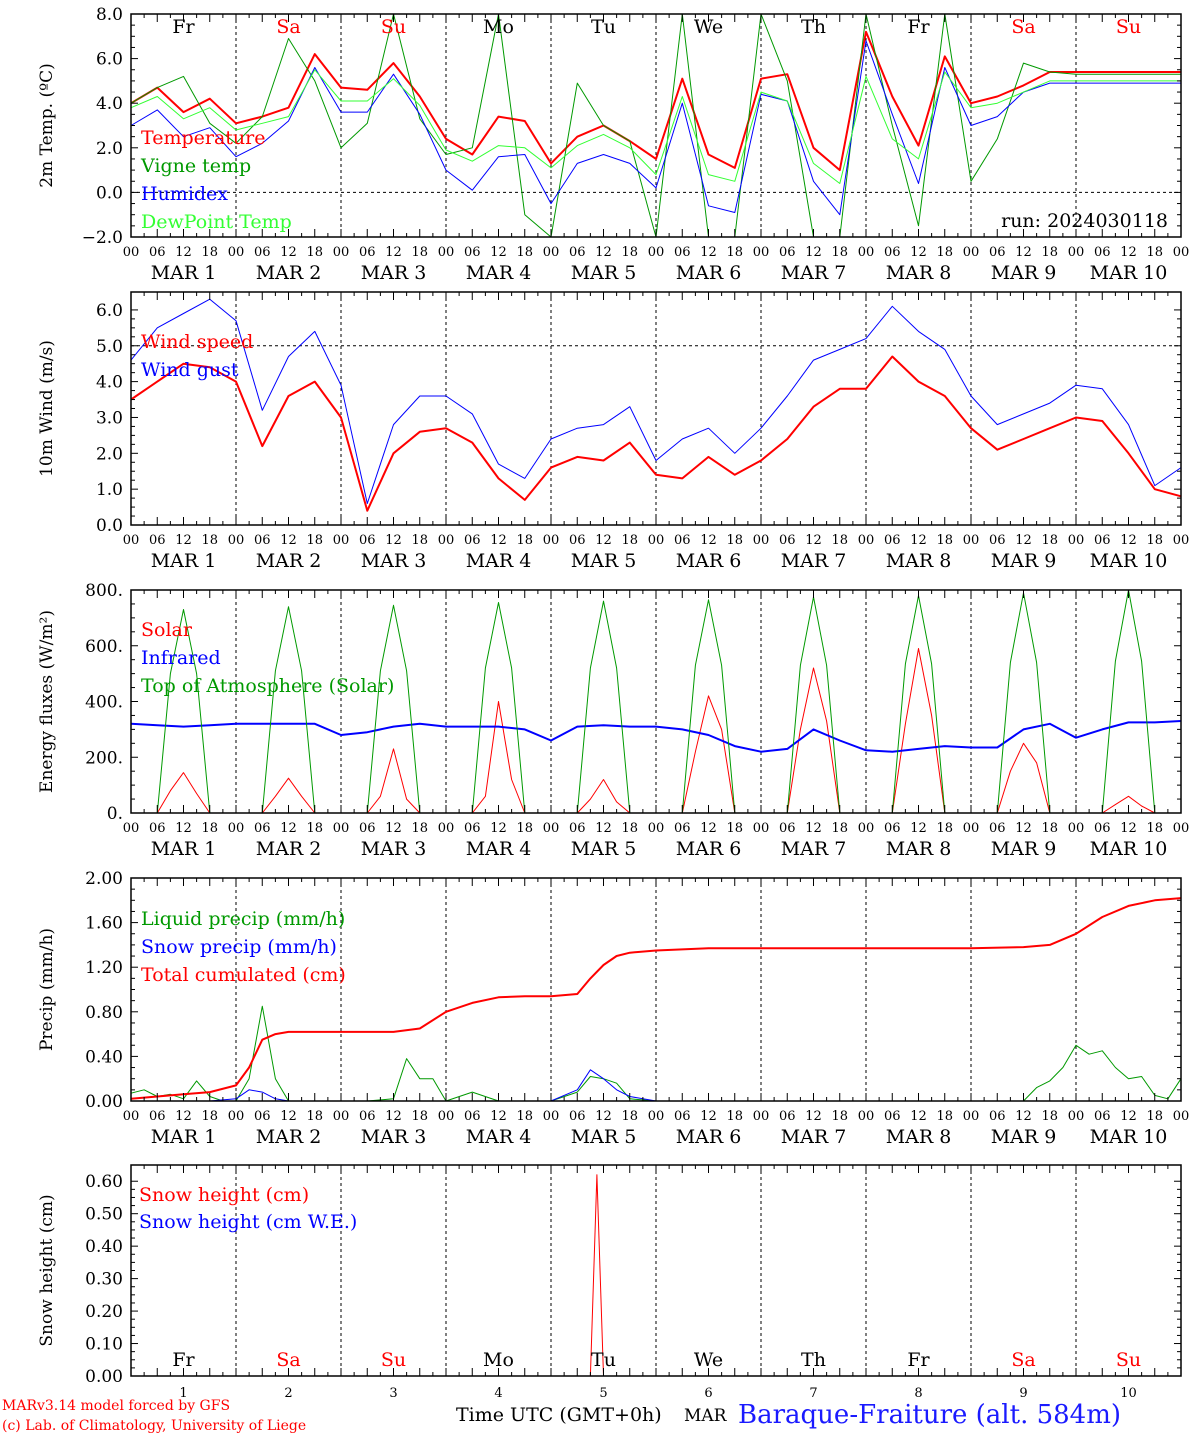 The width and height of the screenshot is (1194, 1440). Describe the element at coordinates (248, 1222) in the screenshot. I see `legend-entry: Snow height (cm W.E.)` at that location.